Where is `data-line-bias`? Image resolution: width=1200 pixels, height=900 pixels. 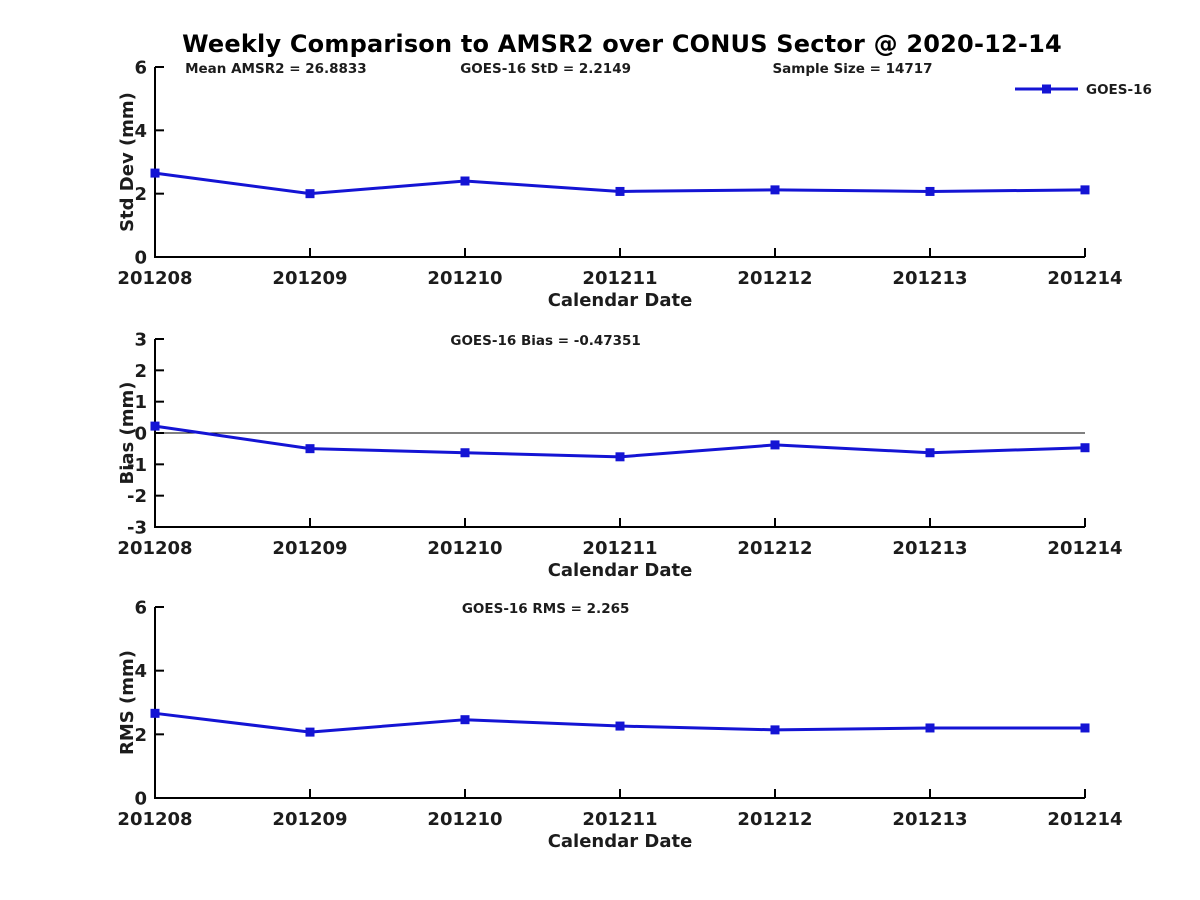
data-line-bias is located at coordinates (620, 441).